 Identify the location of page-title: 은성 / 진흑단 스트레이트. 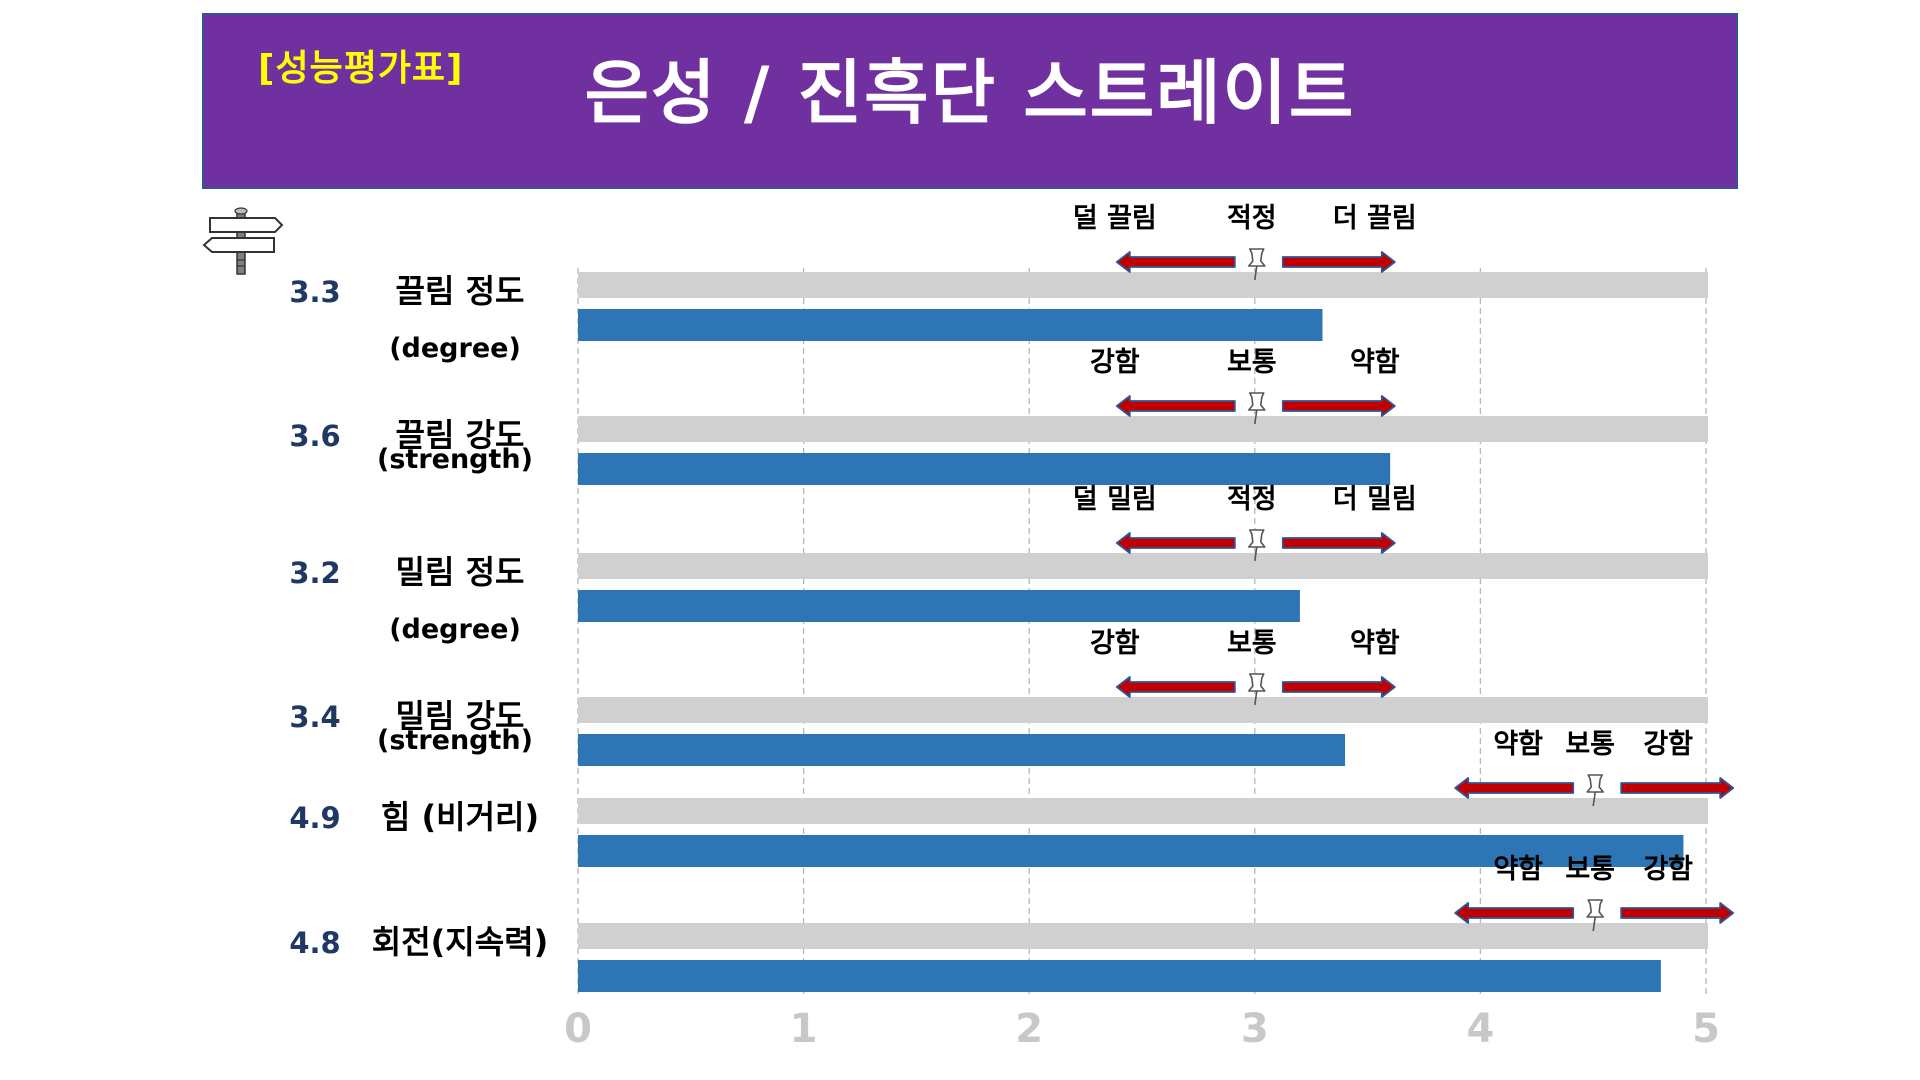
(970, 93).